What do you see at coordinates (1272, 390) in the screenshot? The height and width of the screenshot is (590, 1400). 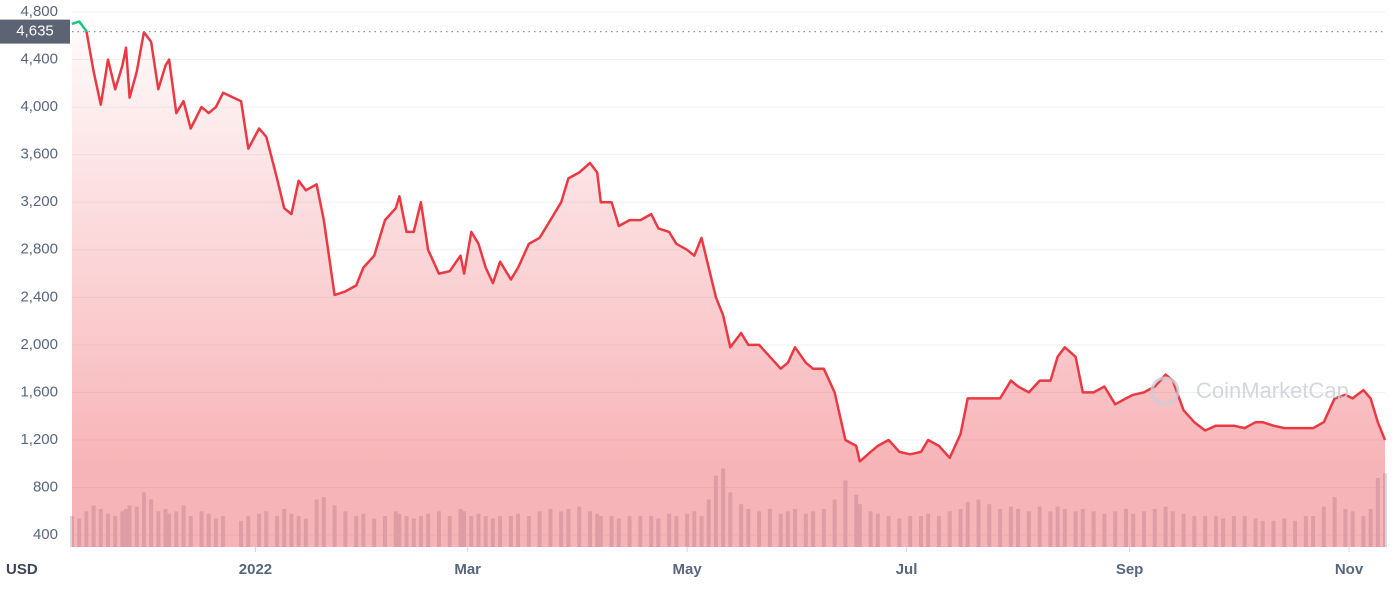 I see `watermark: CoinMarketCap` at bounding box center [1272, 390].